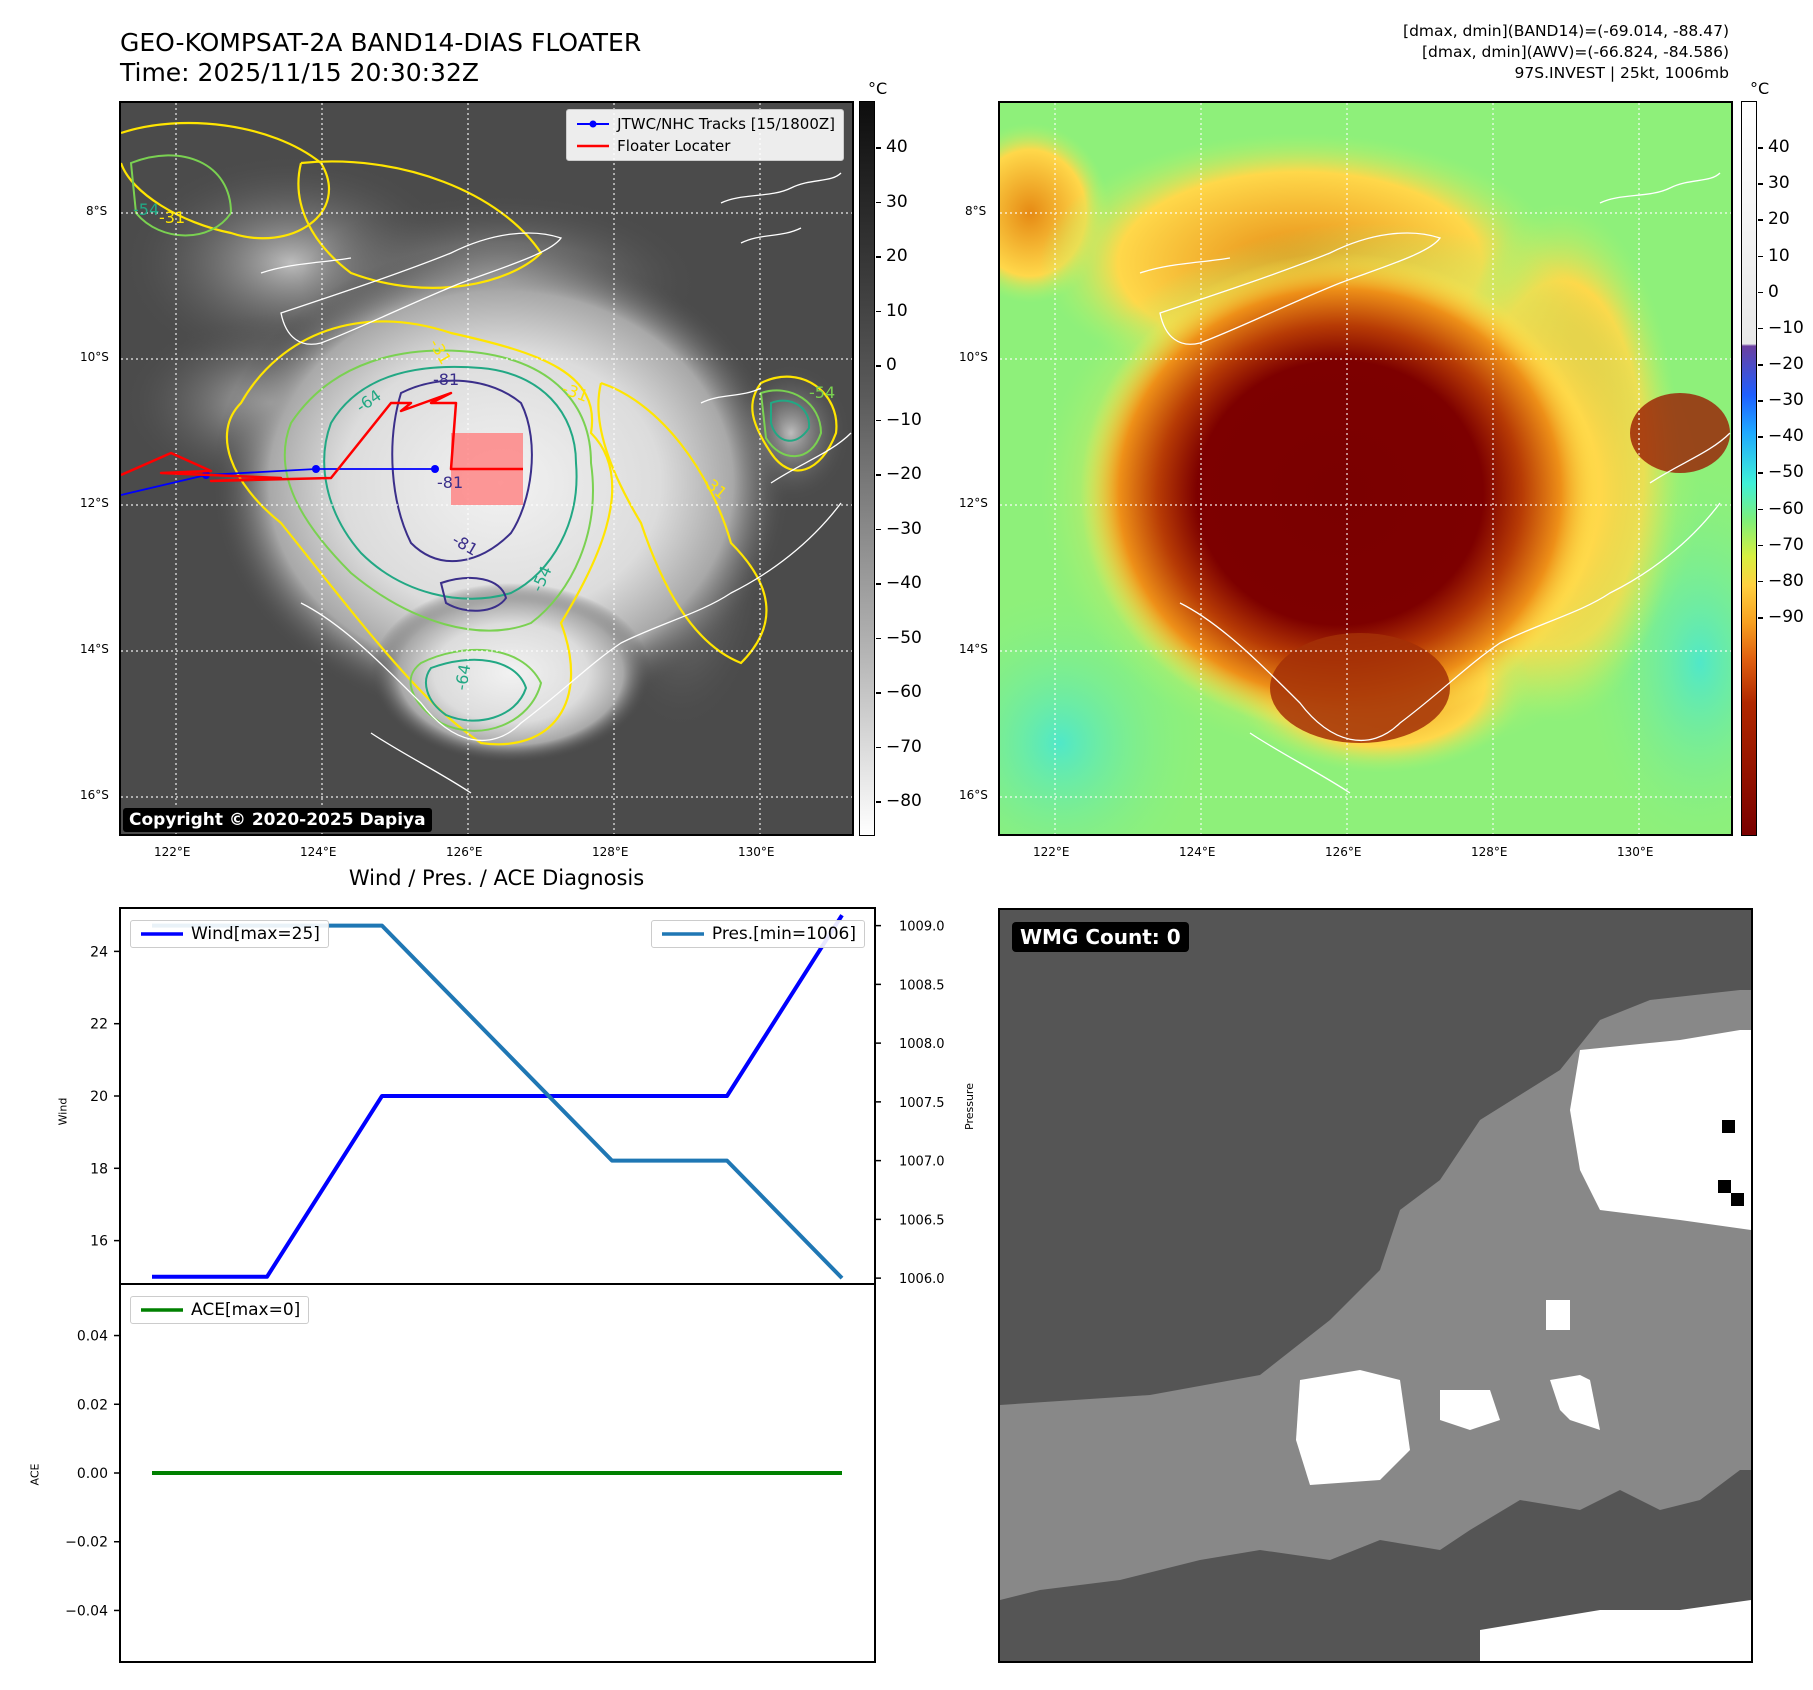 The width and height of the screenshot is (1813, 1690). What do you see at coordinates (162, 934) in the screenshot?
I see `wind-legend-swatch` at bounding box center [162, 934].